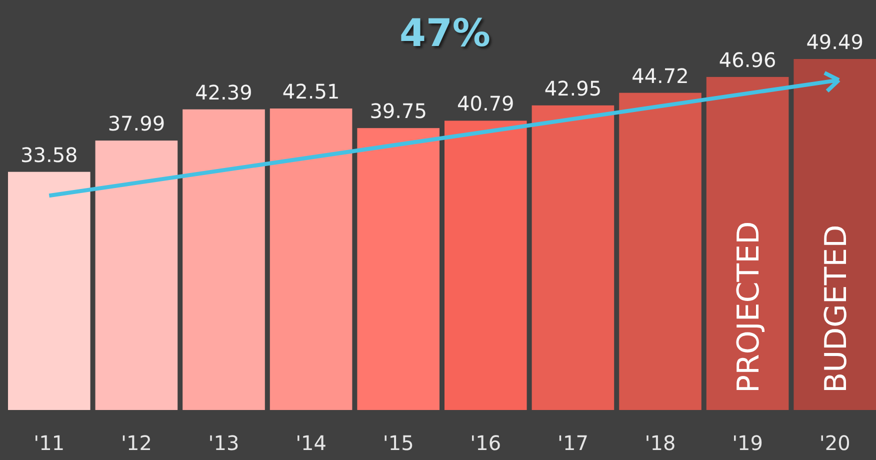 The width and height of the screenshot is (876, 460). I want to click on data-label: 42.39, so click(223, 92).